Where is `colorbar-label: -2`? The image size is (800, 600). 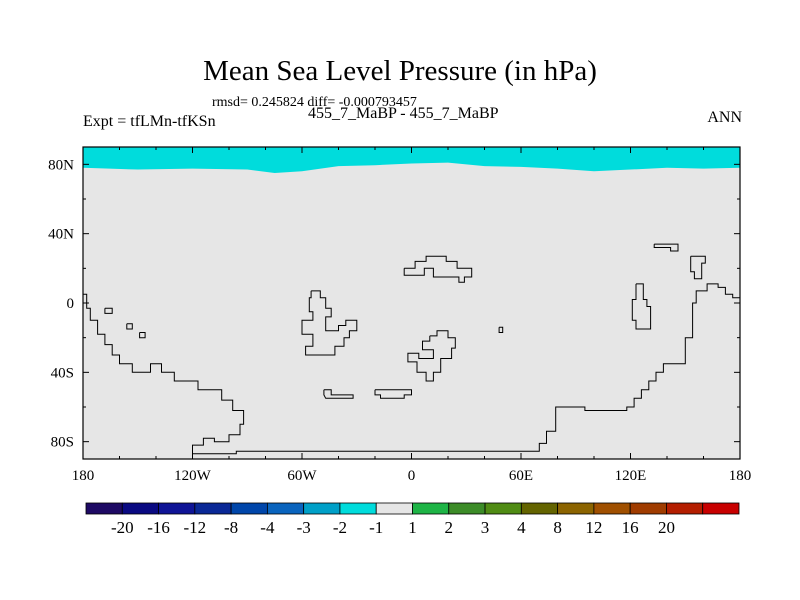 colorbar-label: -2 is located at coordinates (340, 527).